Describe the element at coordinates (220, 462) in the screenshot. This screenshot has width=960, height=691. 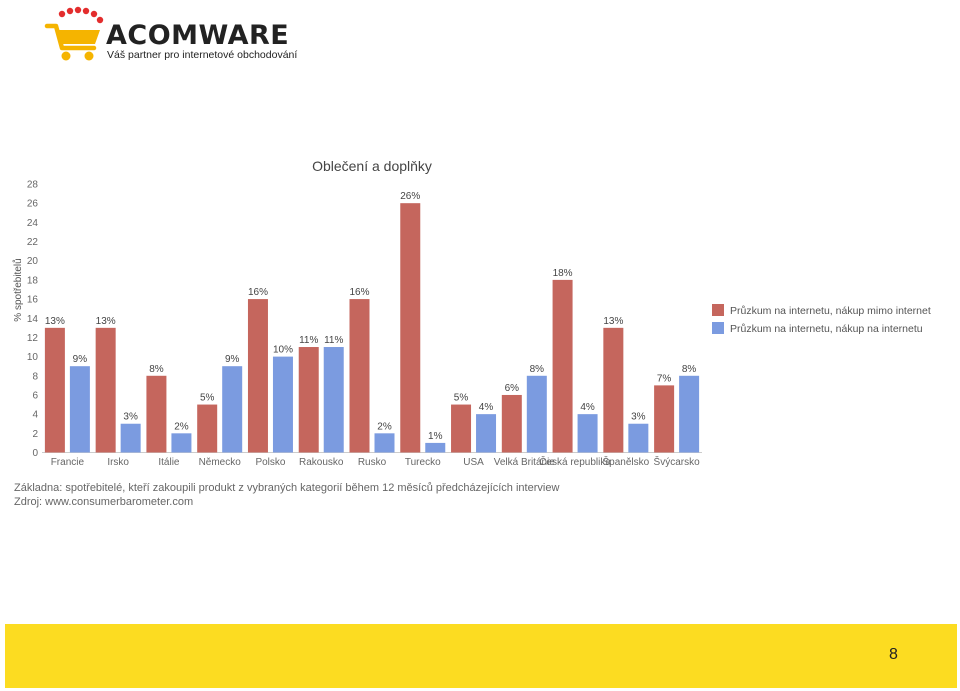
I see `x-category-label: Německo` at that location.